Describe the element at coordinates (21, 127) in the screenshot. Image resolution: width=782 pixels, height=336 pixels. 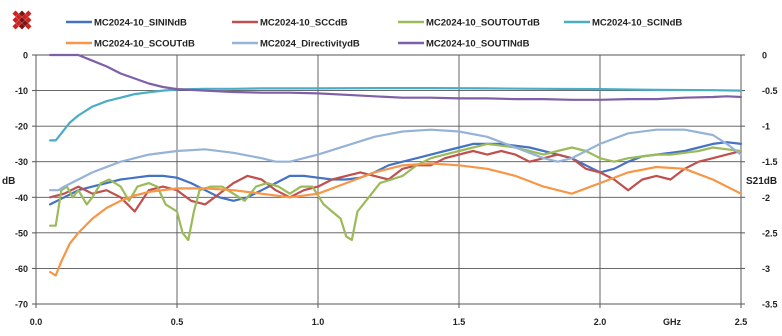
I see `y-tick-label: -20` at that location.